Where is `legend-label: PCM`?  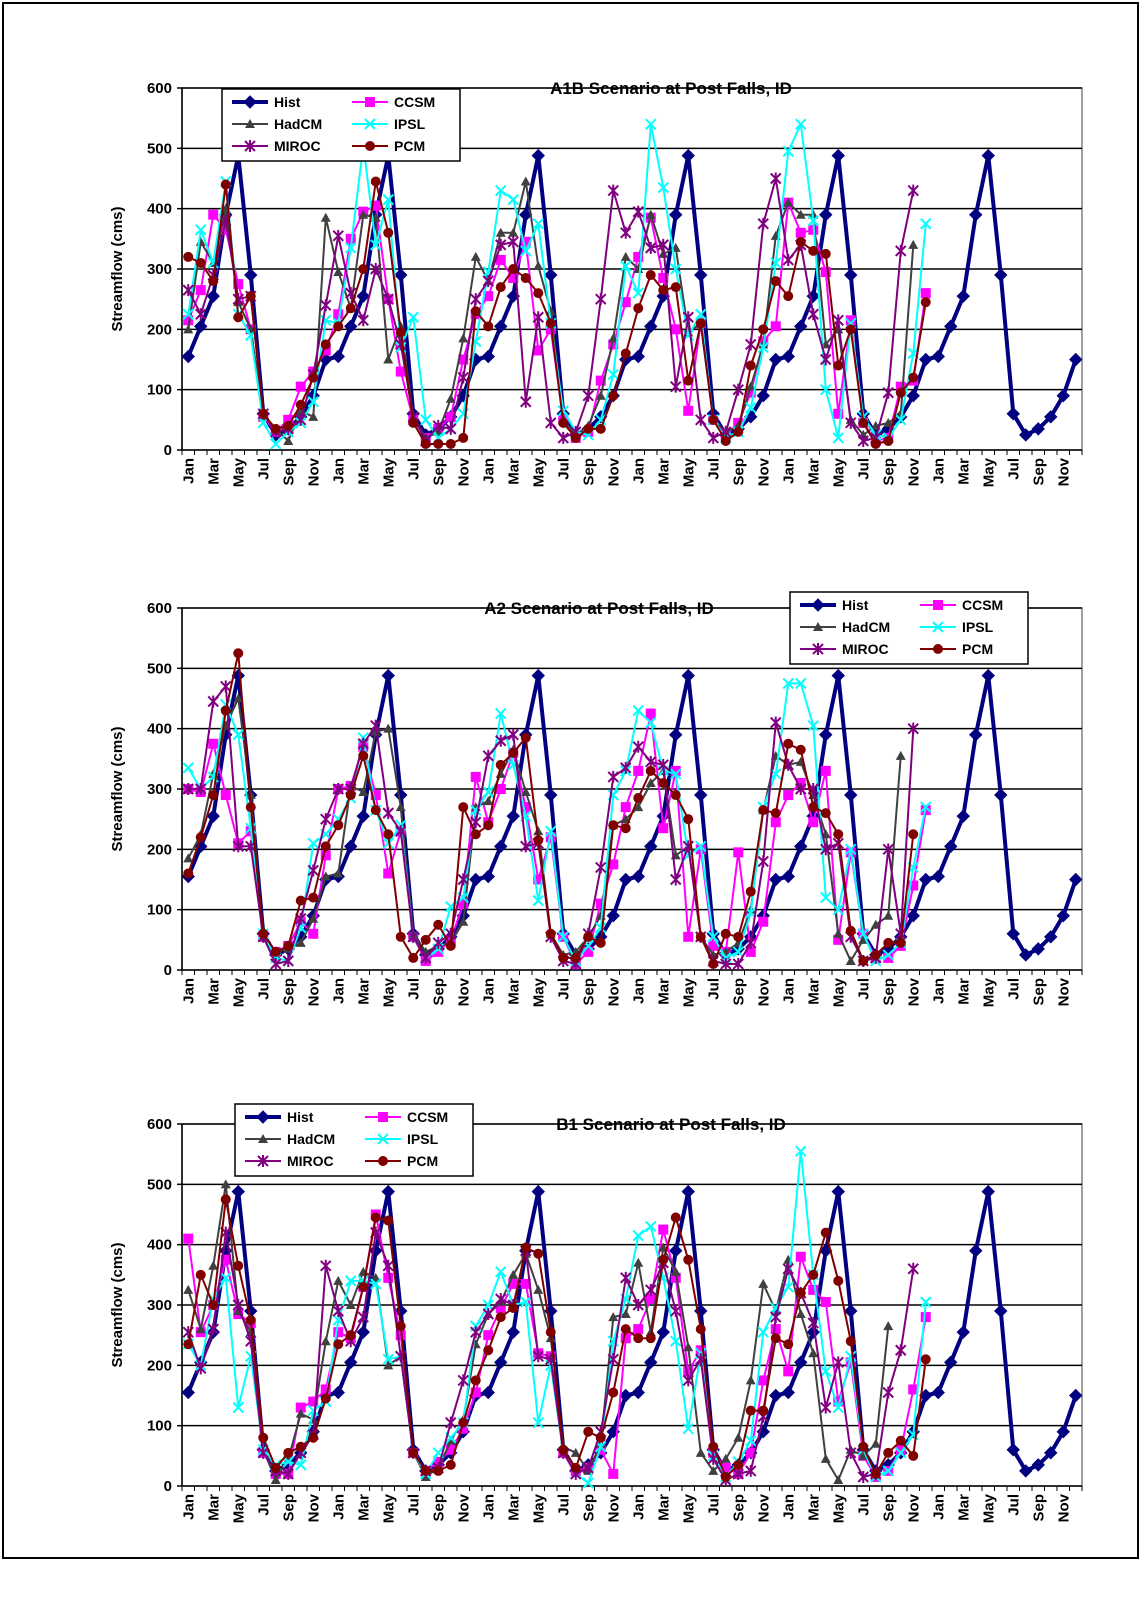
legend-label: PCM is located at coordinates (422, 1161).